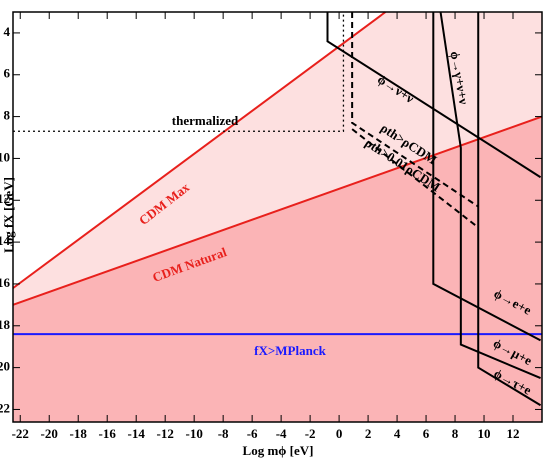 Image resolution: width=545 pixels, height=470 pixels. What do you see at coordinates (5, 156) in the screenshot?
I see `y-tick-label: 10` at bounding box center [5, 156].